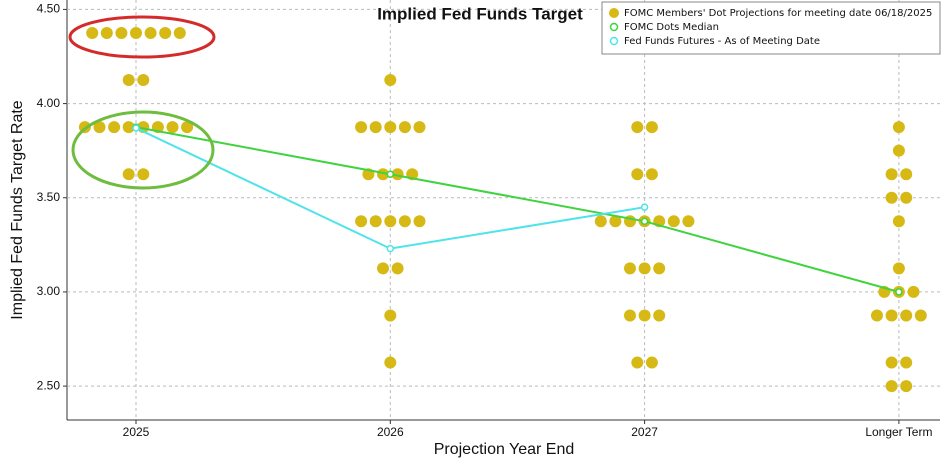 This screenshot has width=951, height=462. I want to click on x-tick-label: 2027, so click(644, 432).